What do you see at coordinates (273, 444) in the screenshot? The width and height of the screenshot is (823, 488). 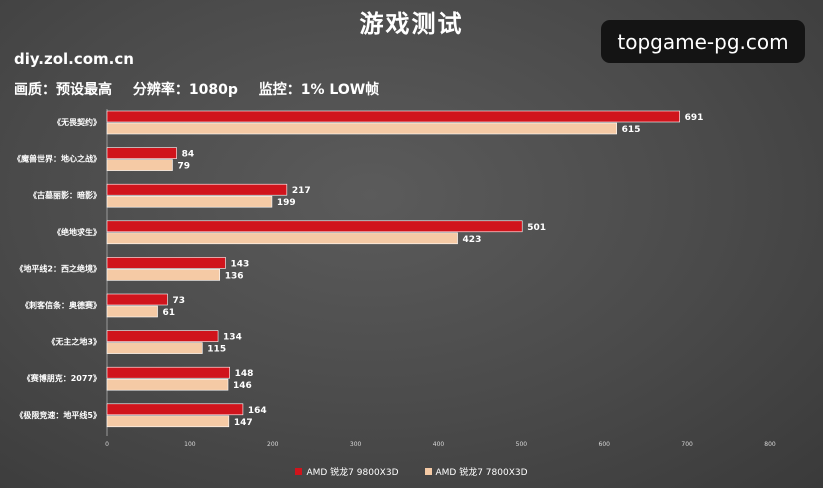 I see `x-tick-label: 200` at bounding box center [273, 444].